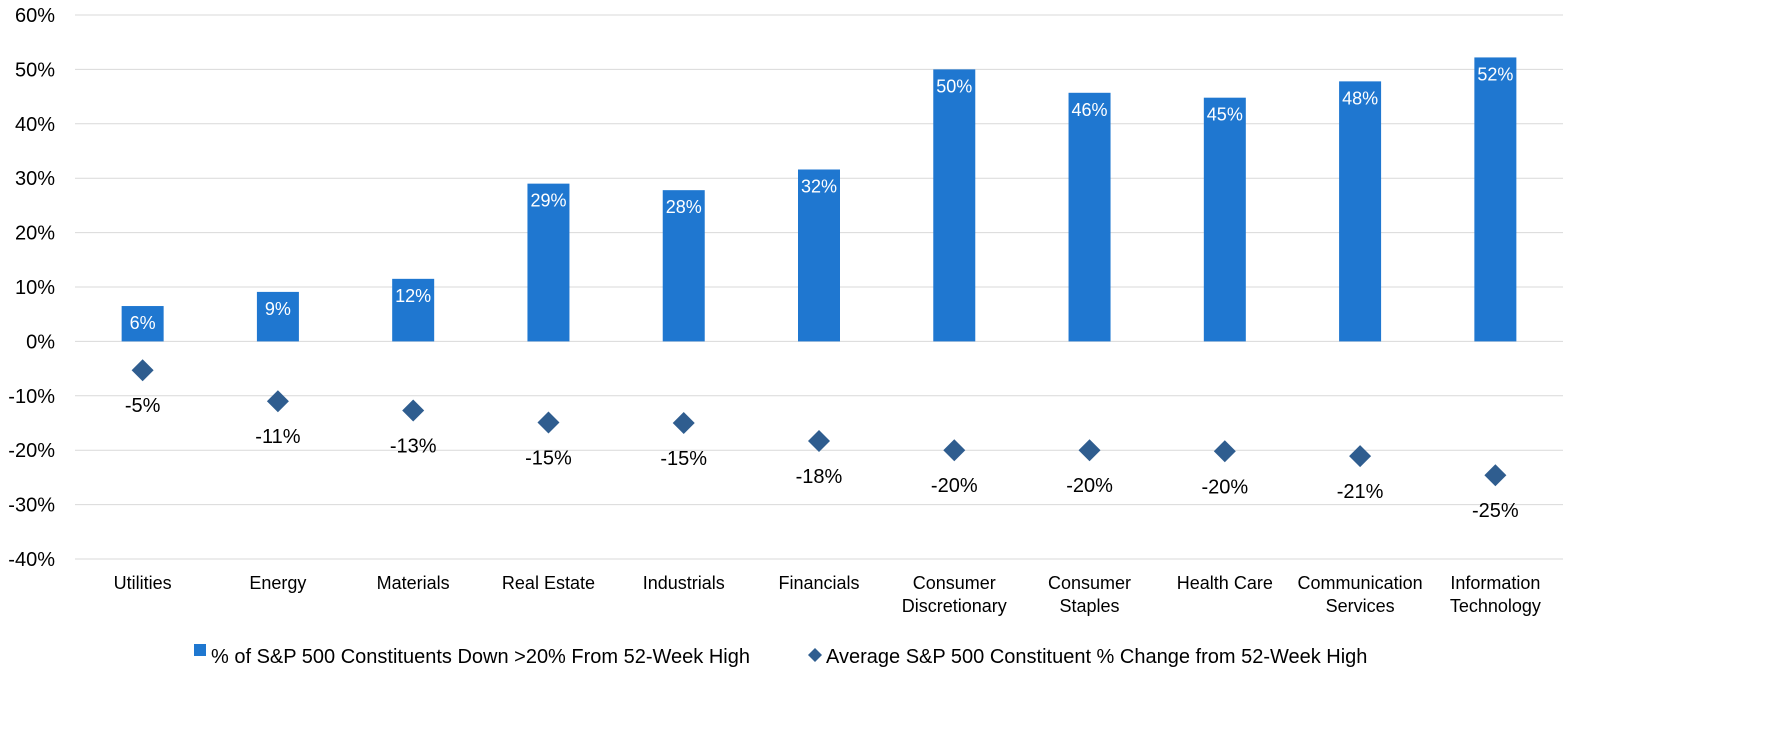 The image size is (1765, 752). What do you see at coordinates (1360, 606) in the screenshot?
I see `x-category-label: Services` at bounding box center [1360, 606].